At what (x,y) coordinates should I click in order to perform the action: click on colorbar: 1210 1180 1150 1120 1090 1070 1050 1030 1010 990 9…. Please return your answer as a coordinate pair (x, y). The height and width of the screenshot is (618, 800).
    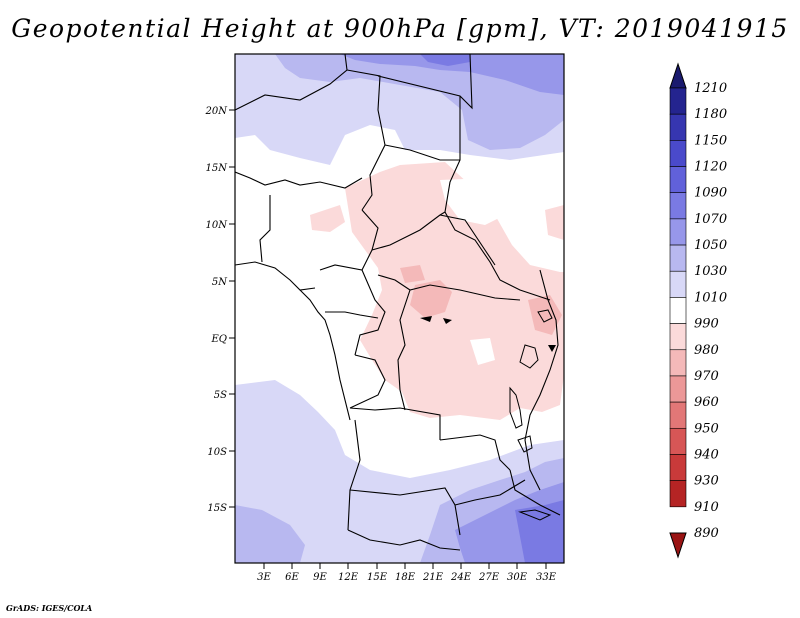
    Looking at the image, I should click on (698, 310).